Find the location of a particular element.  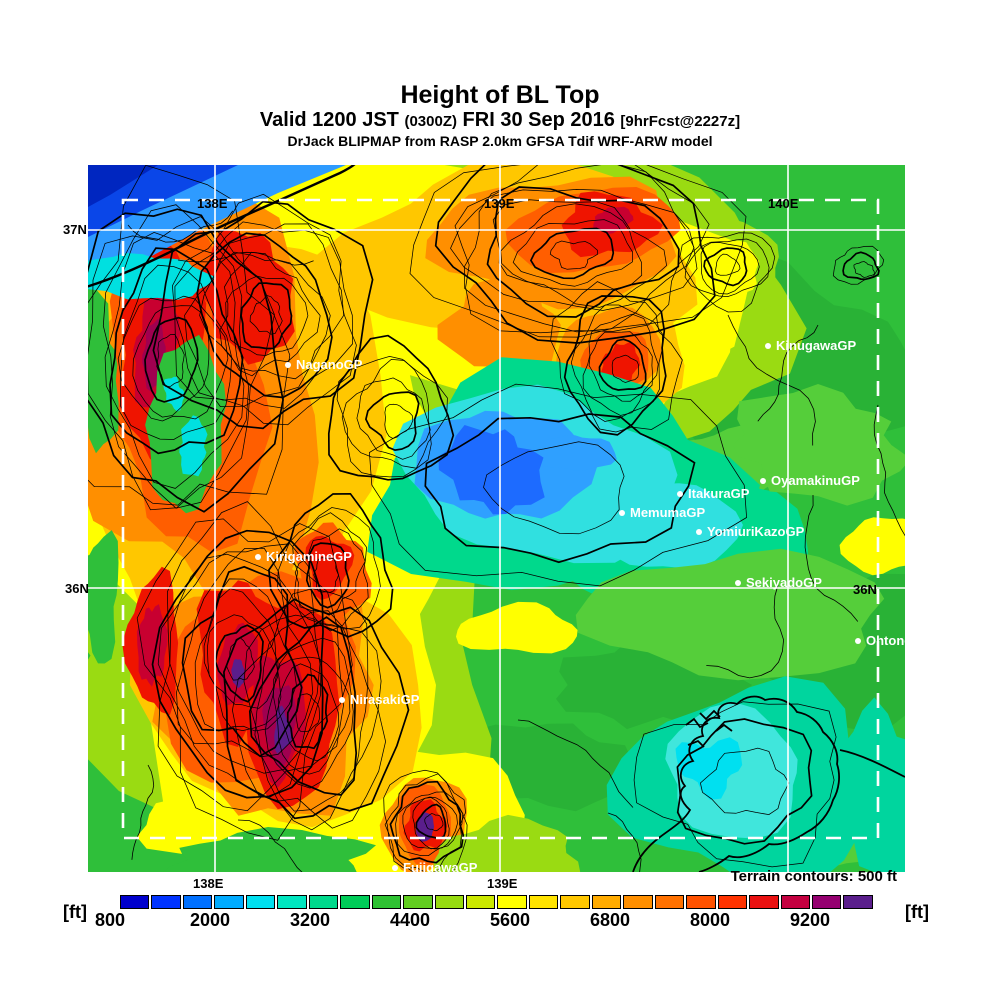

site-marker-NirasakiGP: NirasakiGP is located at coordinates (379, 699).